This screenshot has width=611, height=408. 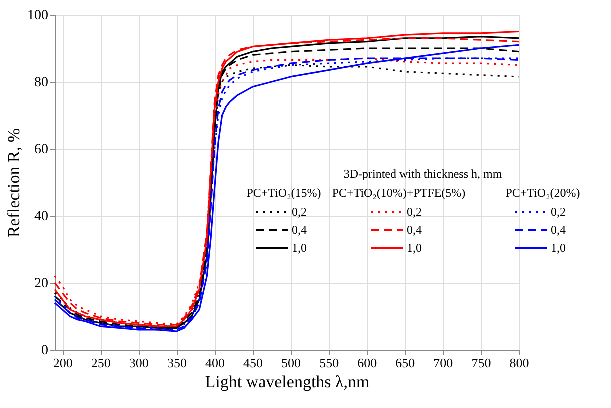 What do you see at coordinates (543, 193) in the screenshot?
I see `annotation: PC+TiO₂(20%)` at bounding box center [543, 193].